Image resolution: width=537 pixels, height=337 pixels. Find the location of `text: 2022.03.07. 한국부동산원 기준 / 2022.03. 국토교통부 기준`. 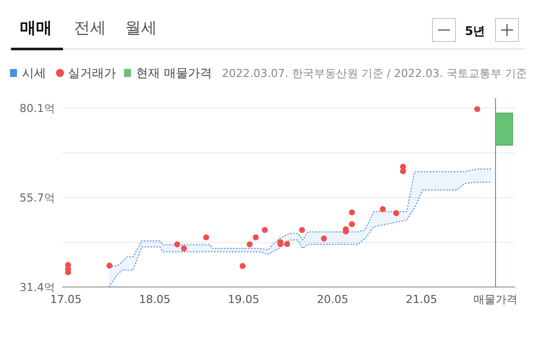

text: 2022.03.07. 한국부동산원 기준 / 2022.03. 국토교통부 기준 is located at coordinates (374, 73).